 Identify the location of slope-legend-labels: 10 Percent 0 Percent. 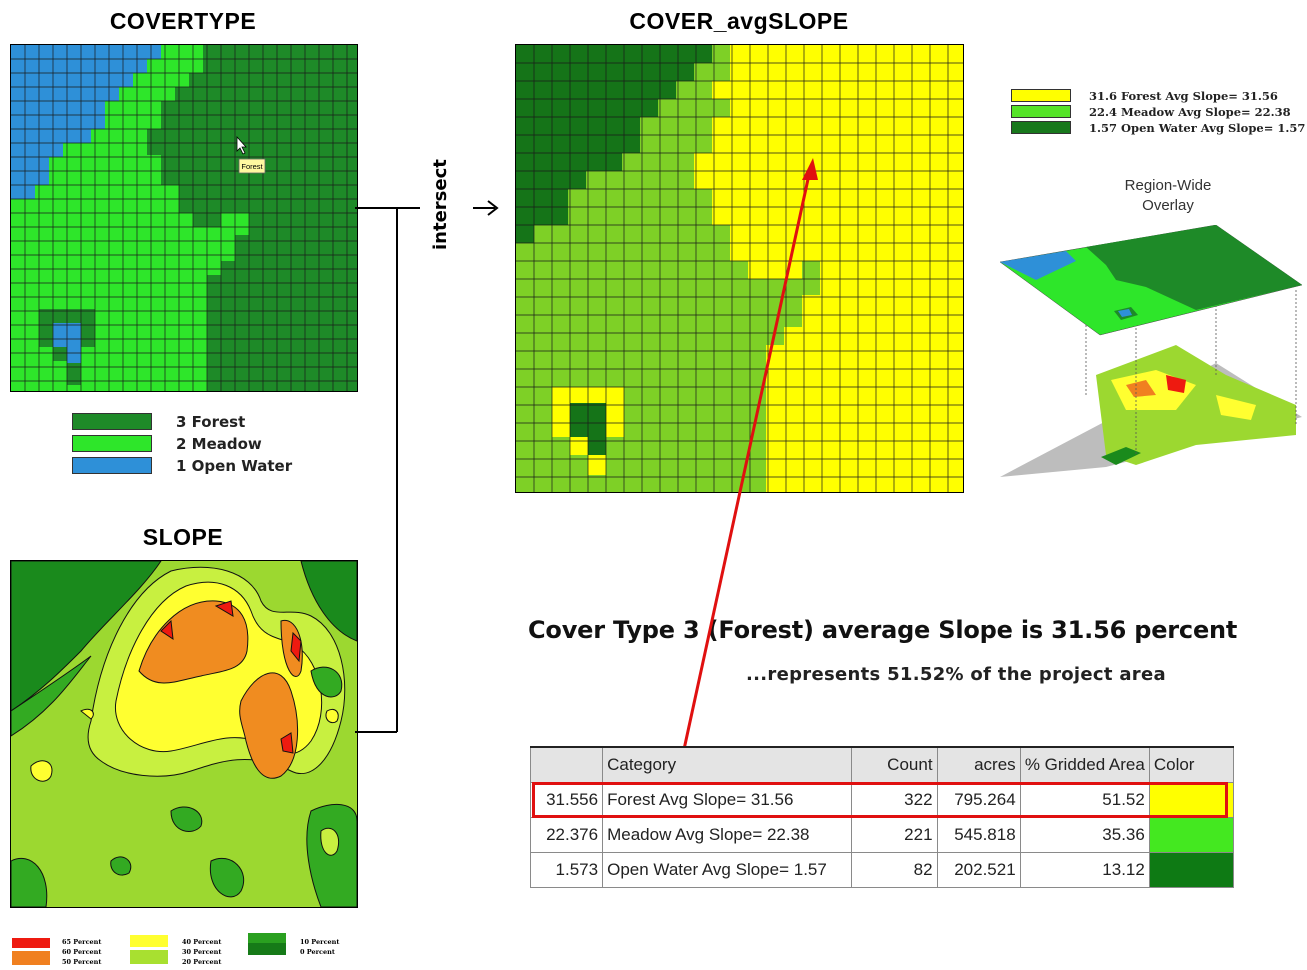
(320, 947).